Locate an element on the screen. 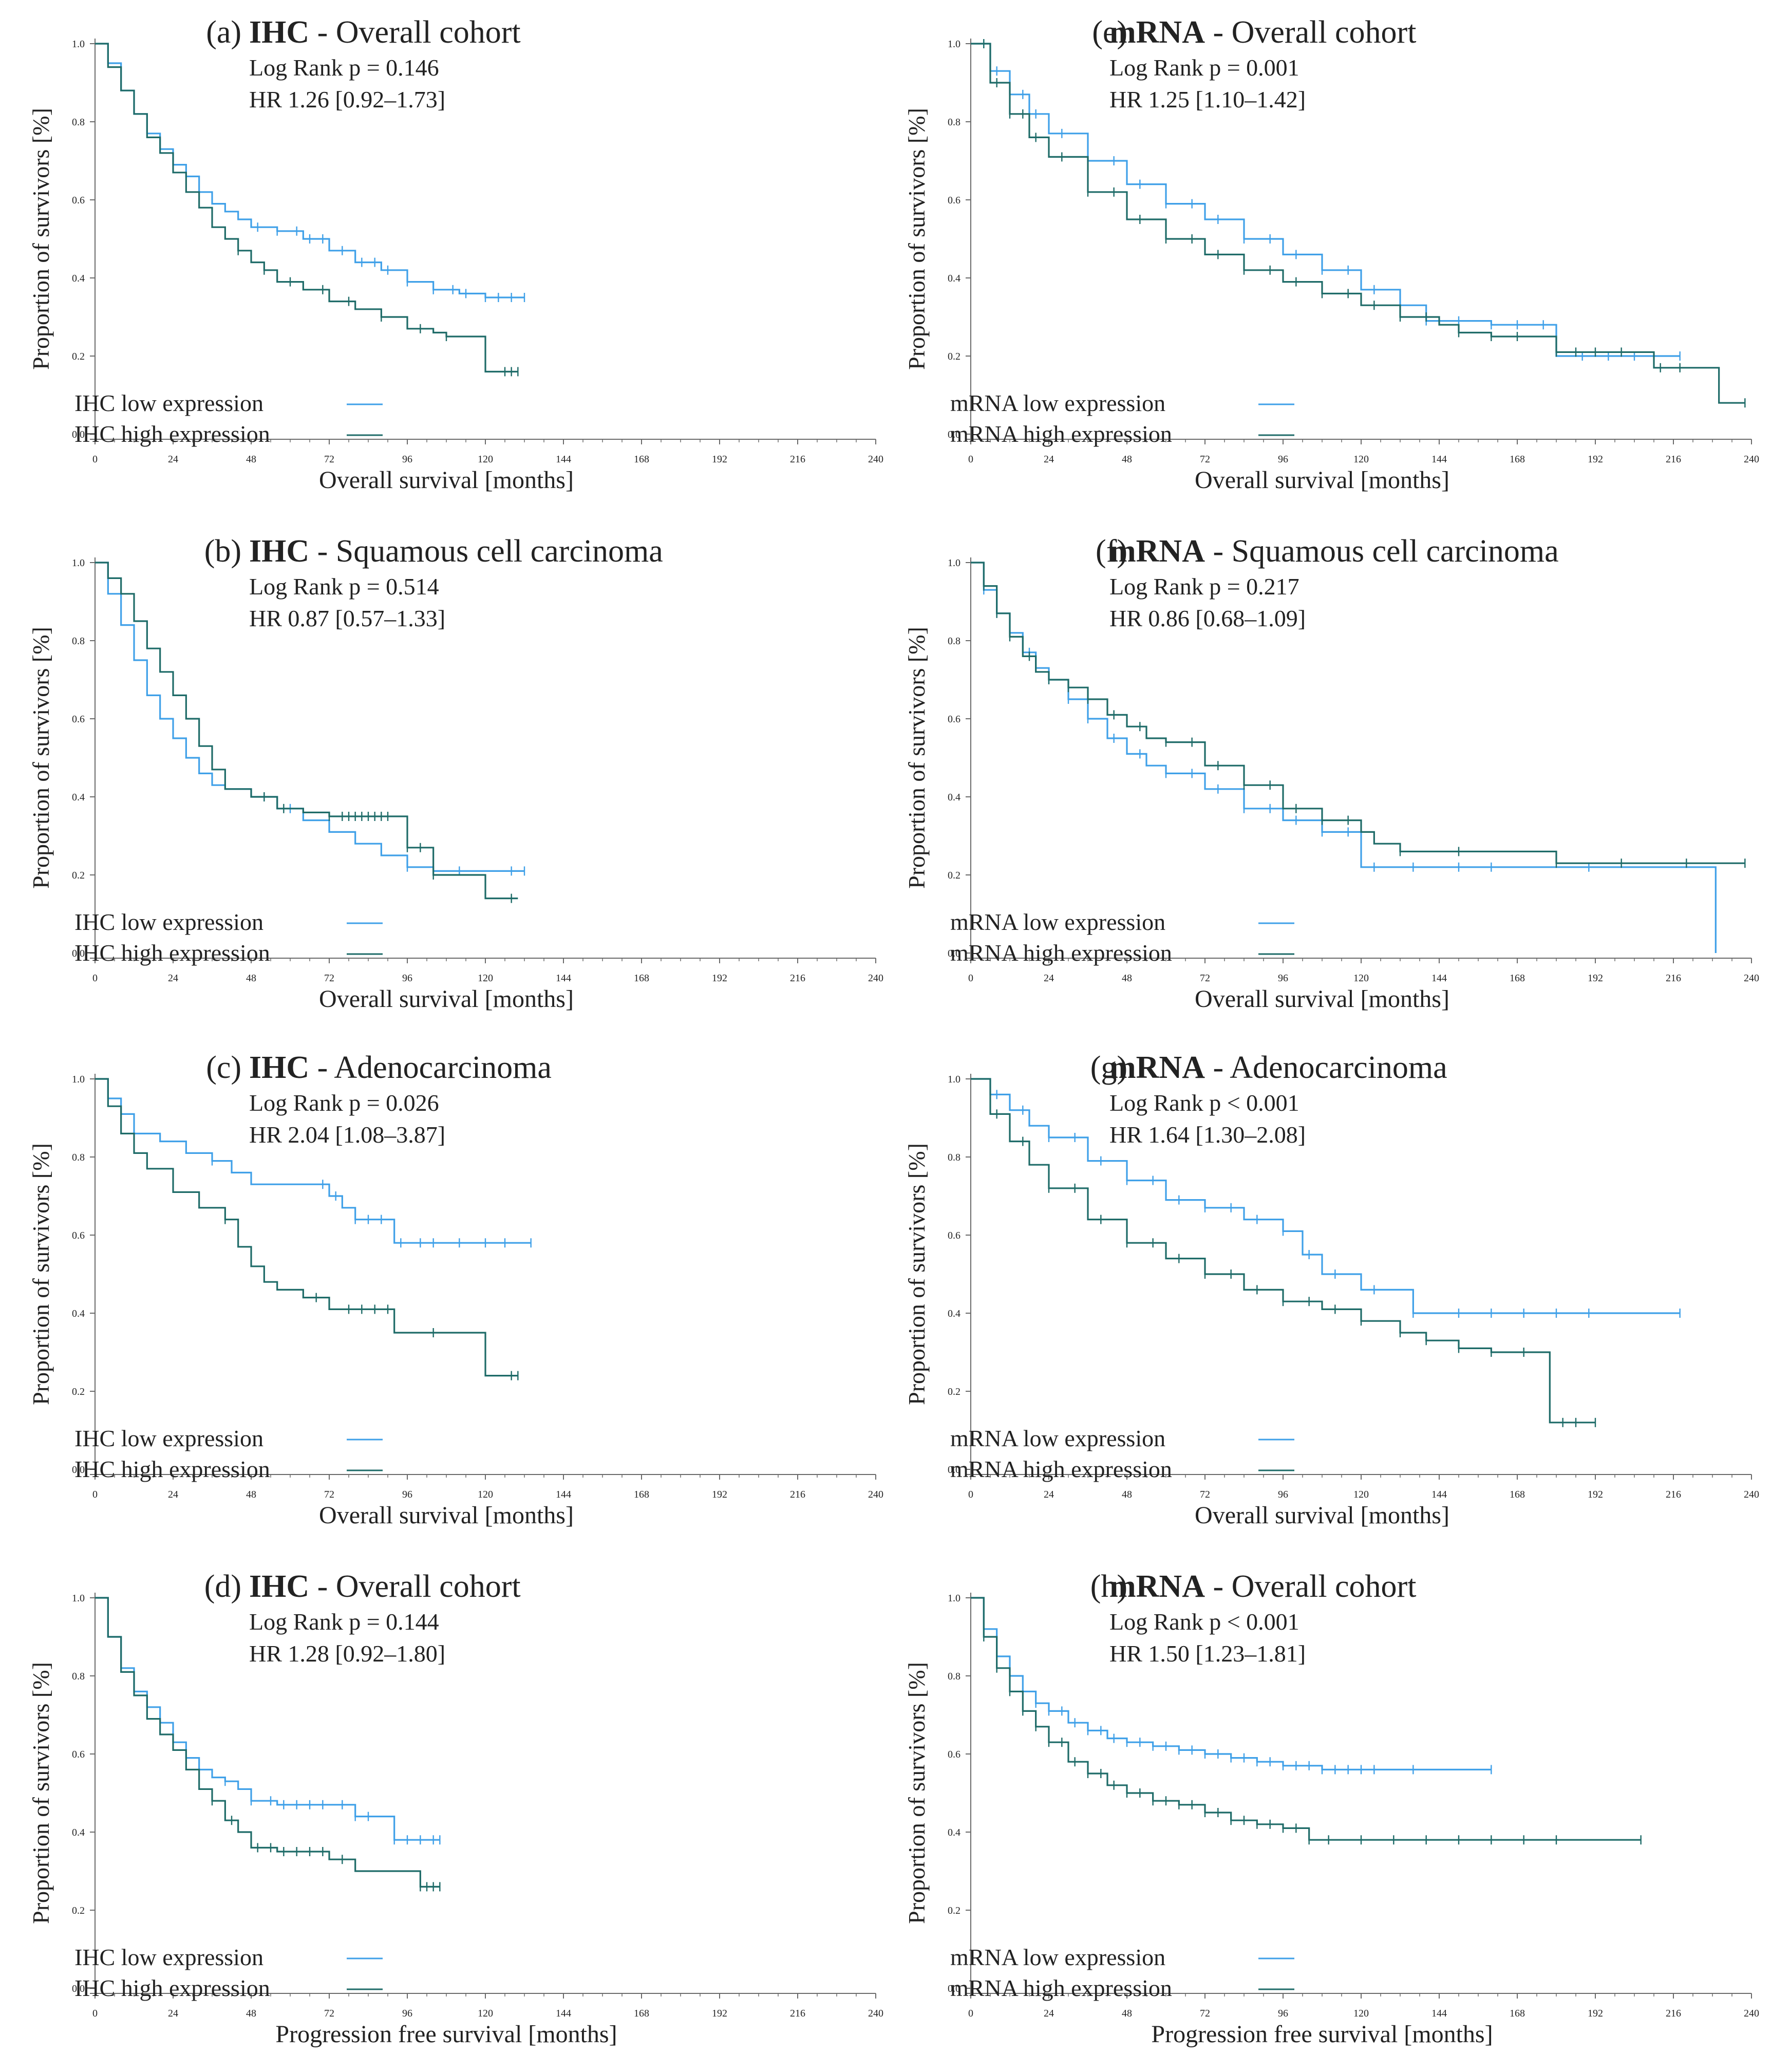  panel-label: (f) is located at coordinates (1111, 551).